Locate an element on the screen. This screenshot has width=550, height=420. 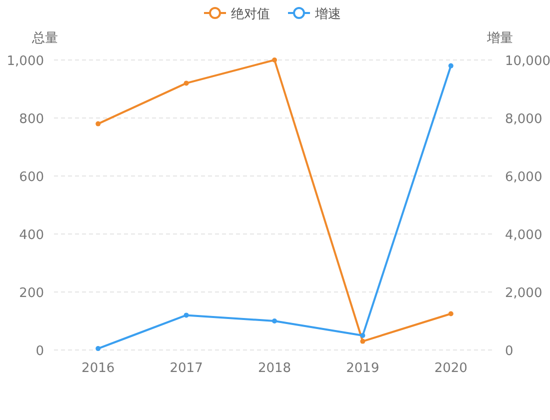
y-tick-label: 600 is located at coordinates (31, 177).